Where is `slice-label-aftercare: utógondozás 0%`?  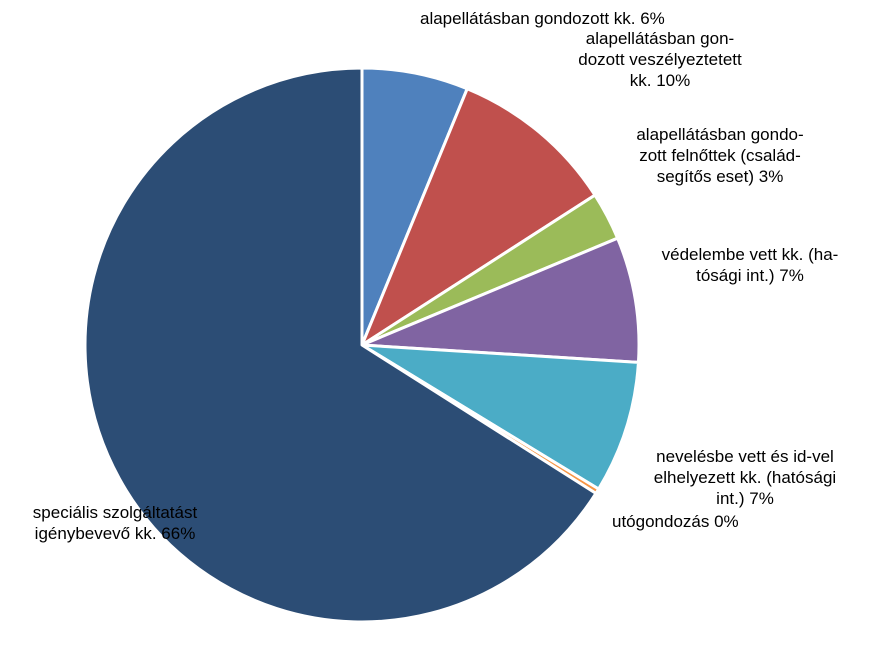
slice-label-aftercare: utógondozás 0% is located at coordinates (675, 521).